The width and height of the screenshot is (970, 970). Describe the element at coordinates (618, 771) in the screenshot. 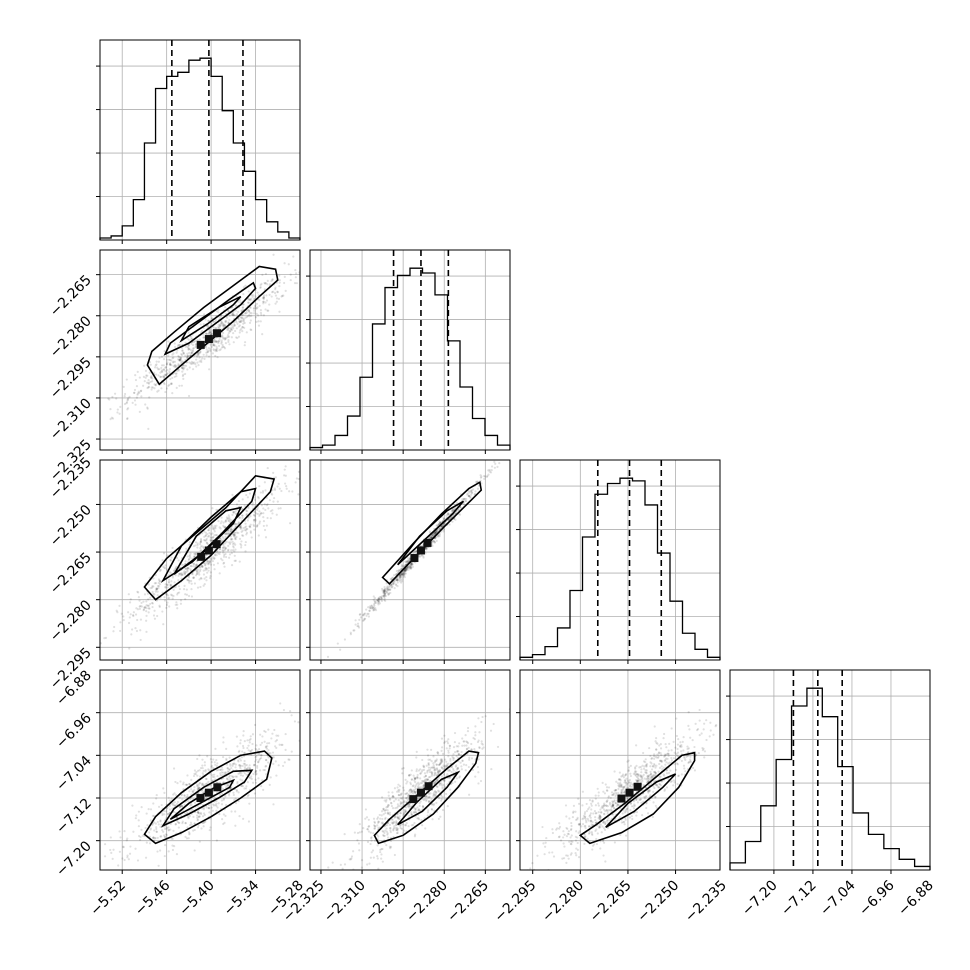

I see `pair-panel-p2-p3` at that location.